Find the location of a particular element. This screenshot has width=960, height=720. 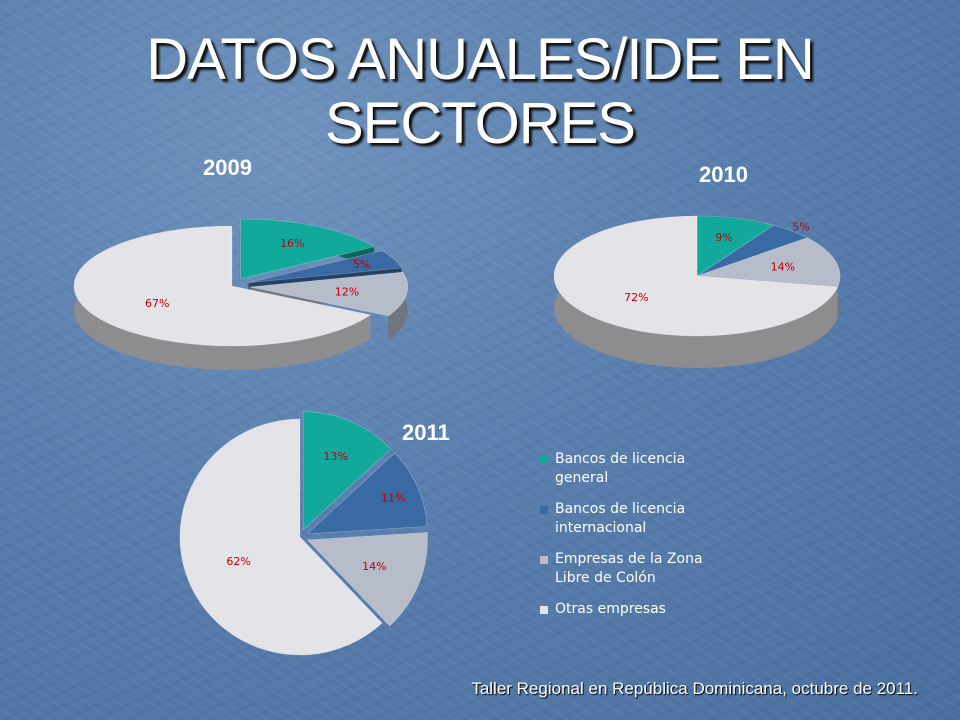

legend-label-otras: Otras empresas is located at coordinates (610, 609).